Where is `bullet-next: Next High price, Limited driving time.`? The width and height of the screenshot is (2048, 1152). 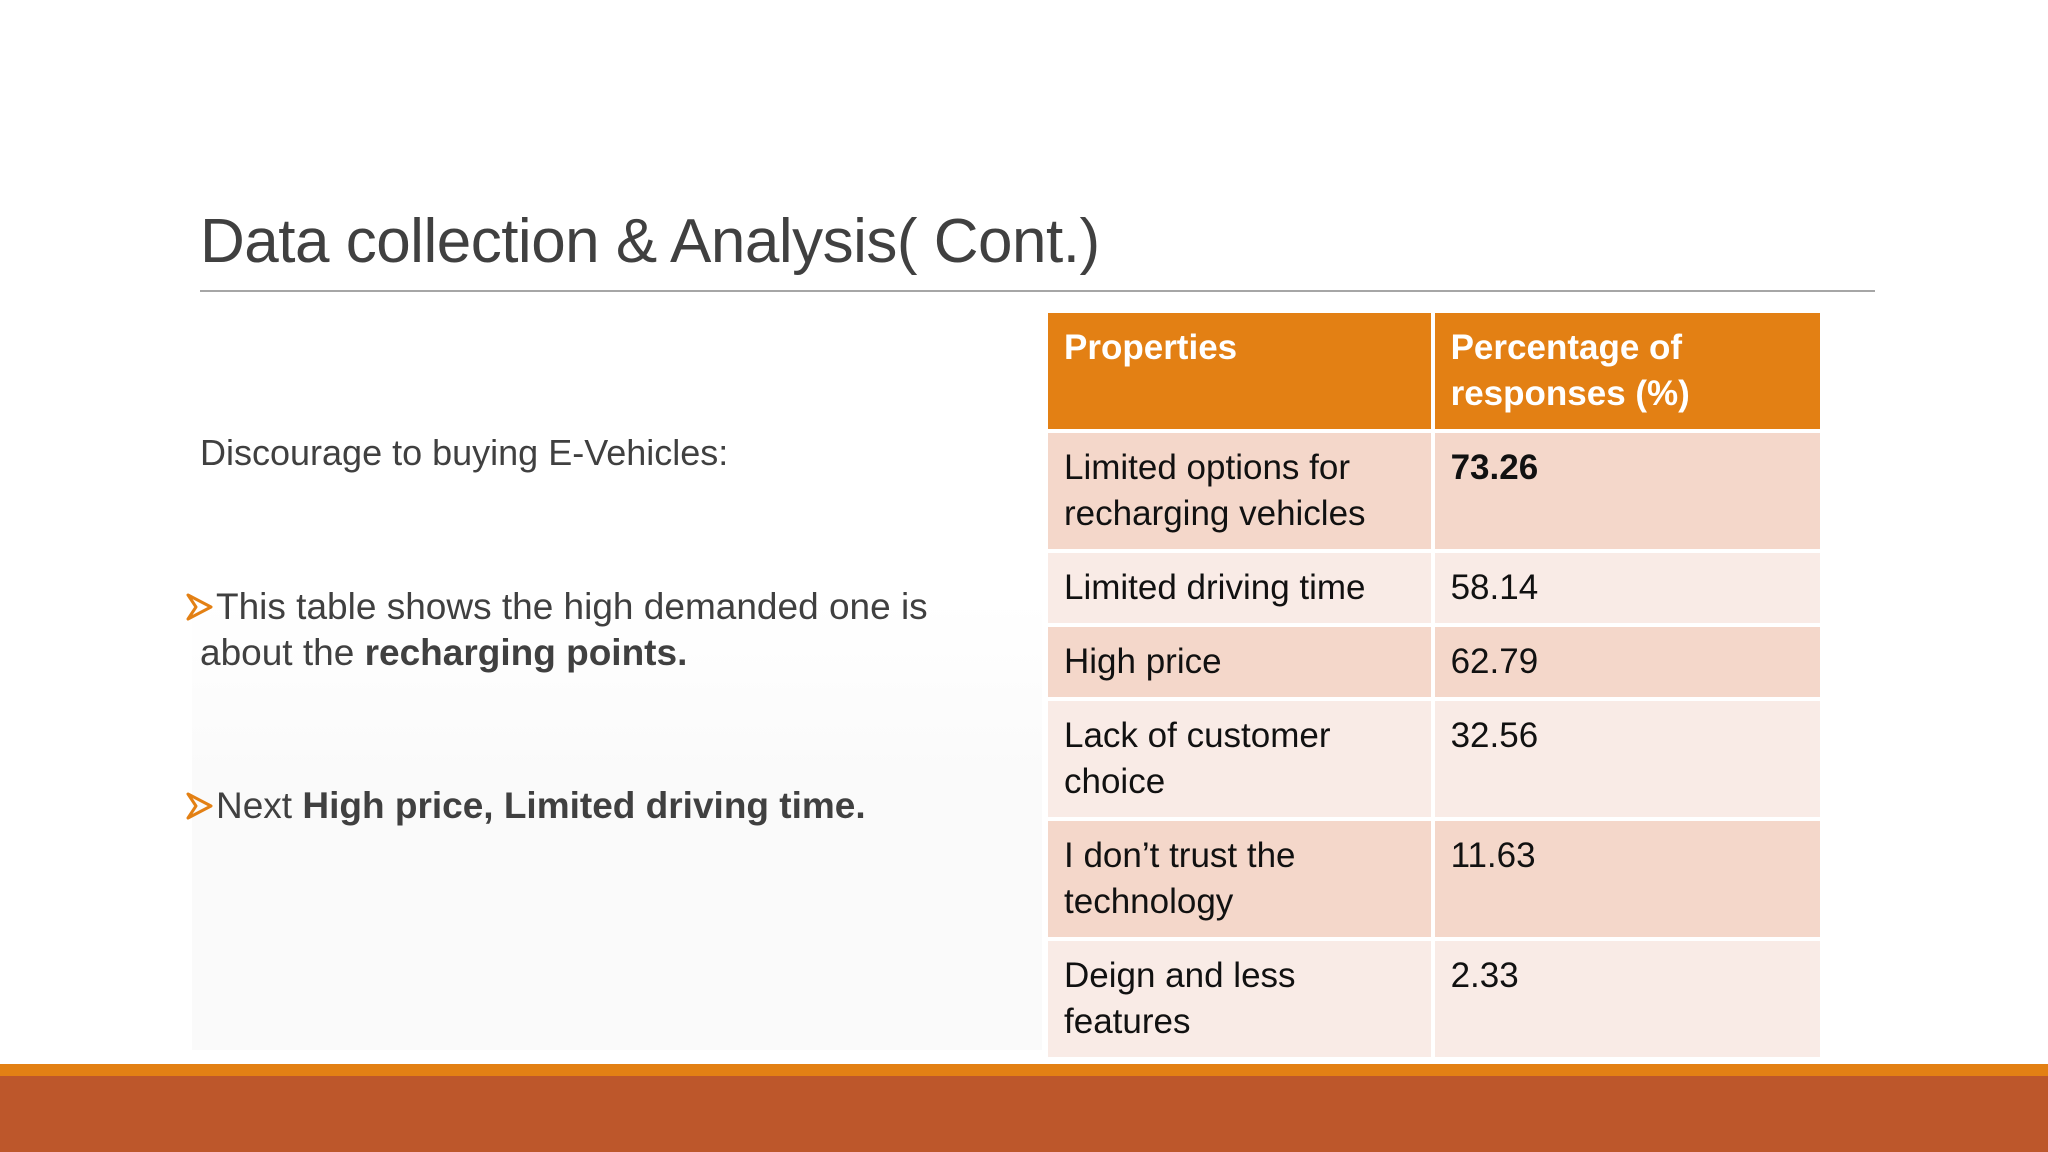 bullet-next: Next High price, Limited driving time. is located at coordinates (601, 806).